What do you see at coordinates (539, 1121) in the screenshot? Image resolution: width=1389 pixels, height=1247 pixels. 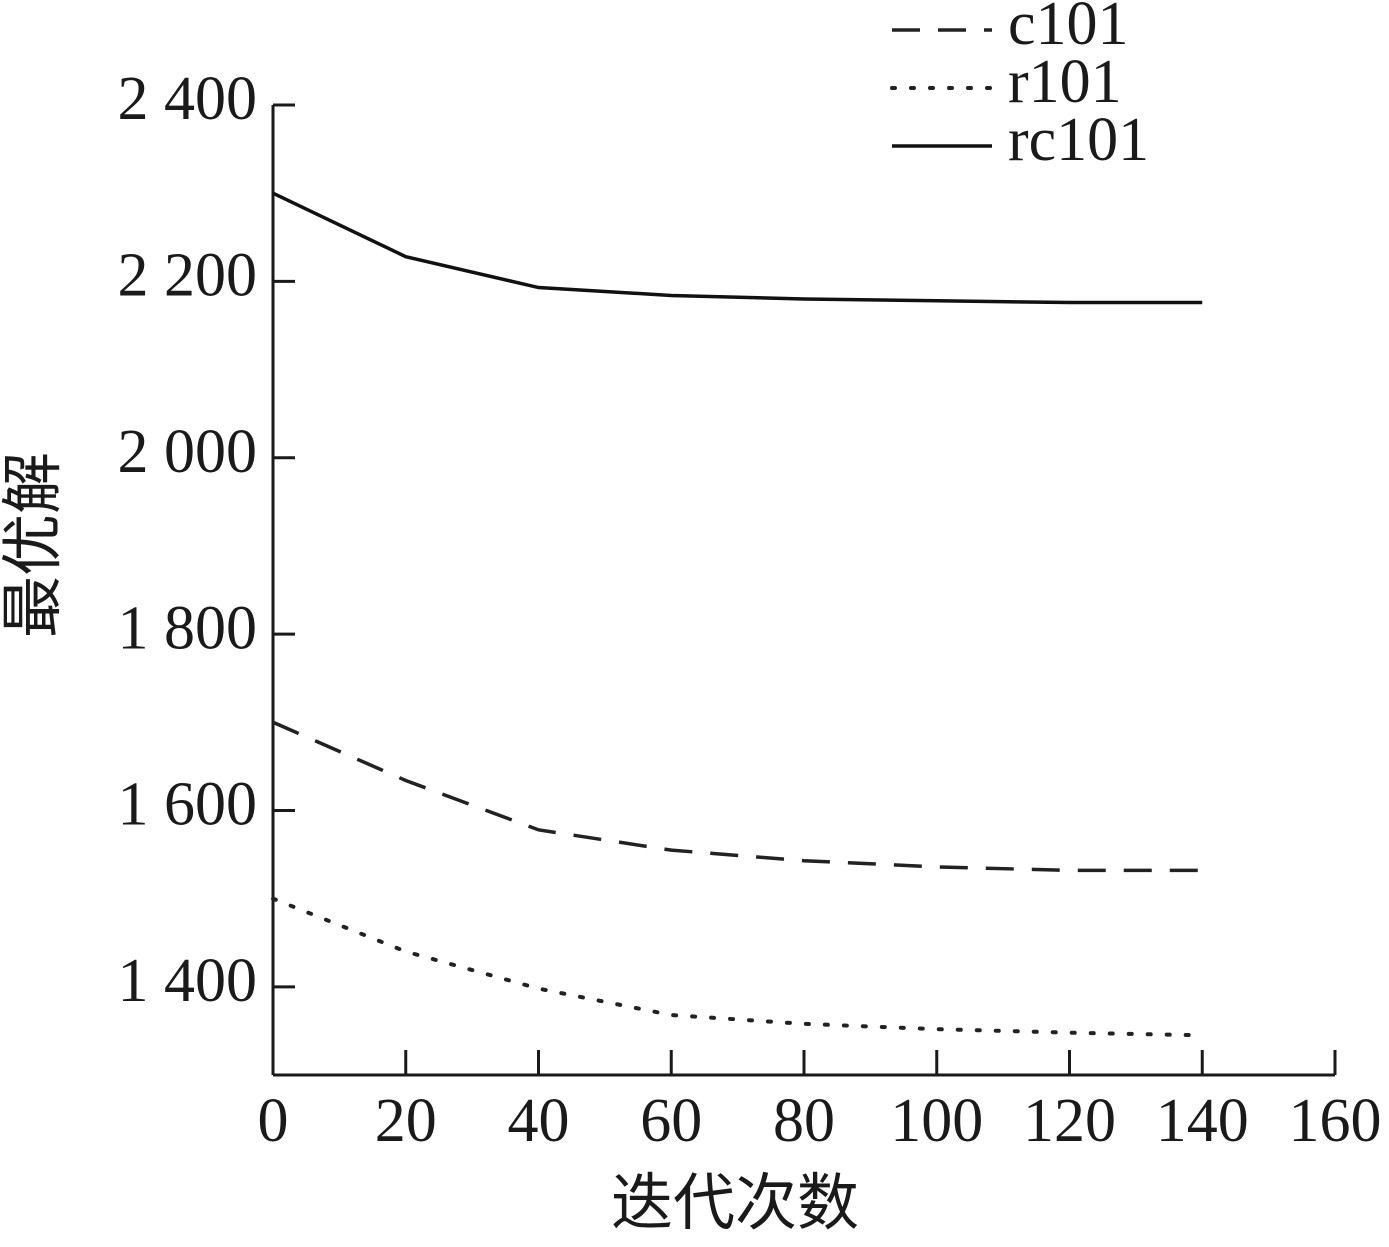 I see `x-tick-label: 40` at bounding box center [539, 1121].